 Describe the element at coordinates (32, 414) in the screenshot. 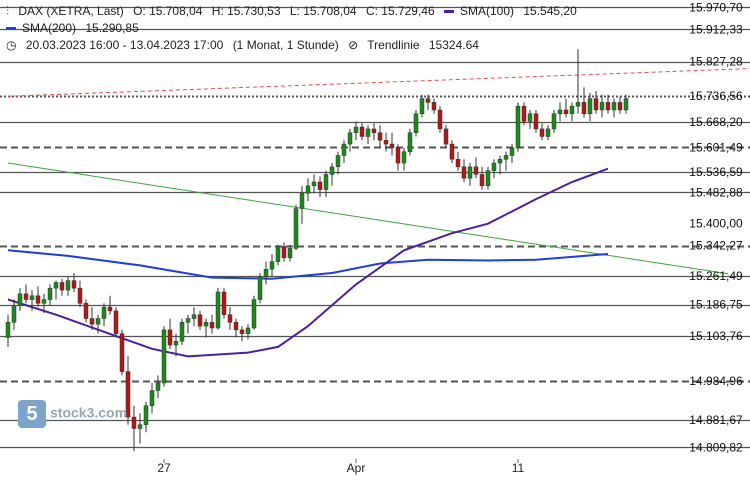

I see `stock3-logo-icon: 5` at that location.